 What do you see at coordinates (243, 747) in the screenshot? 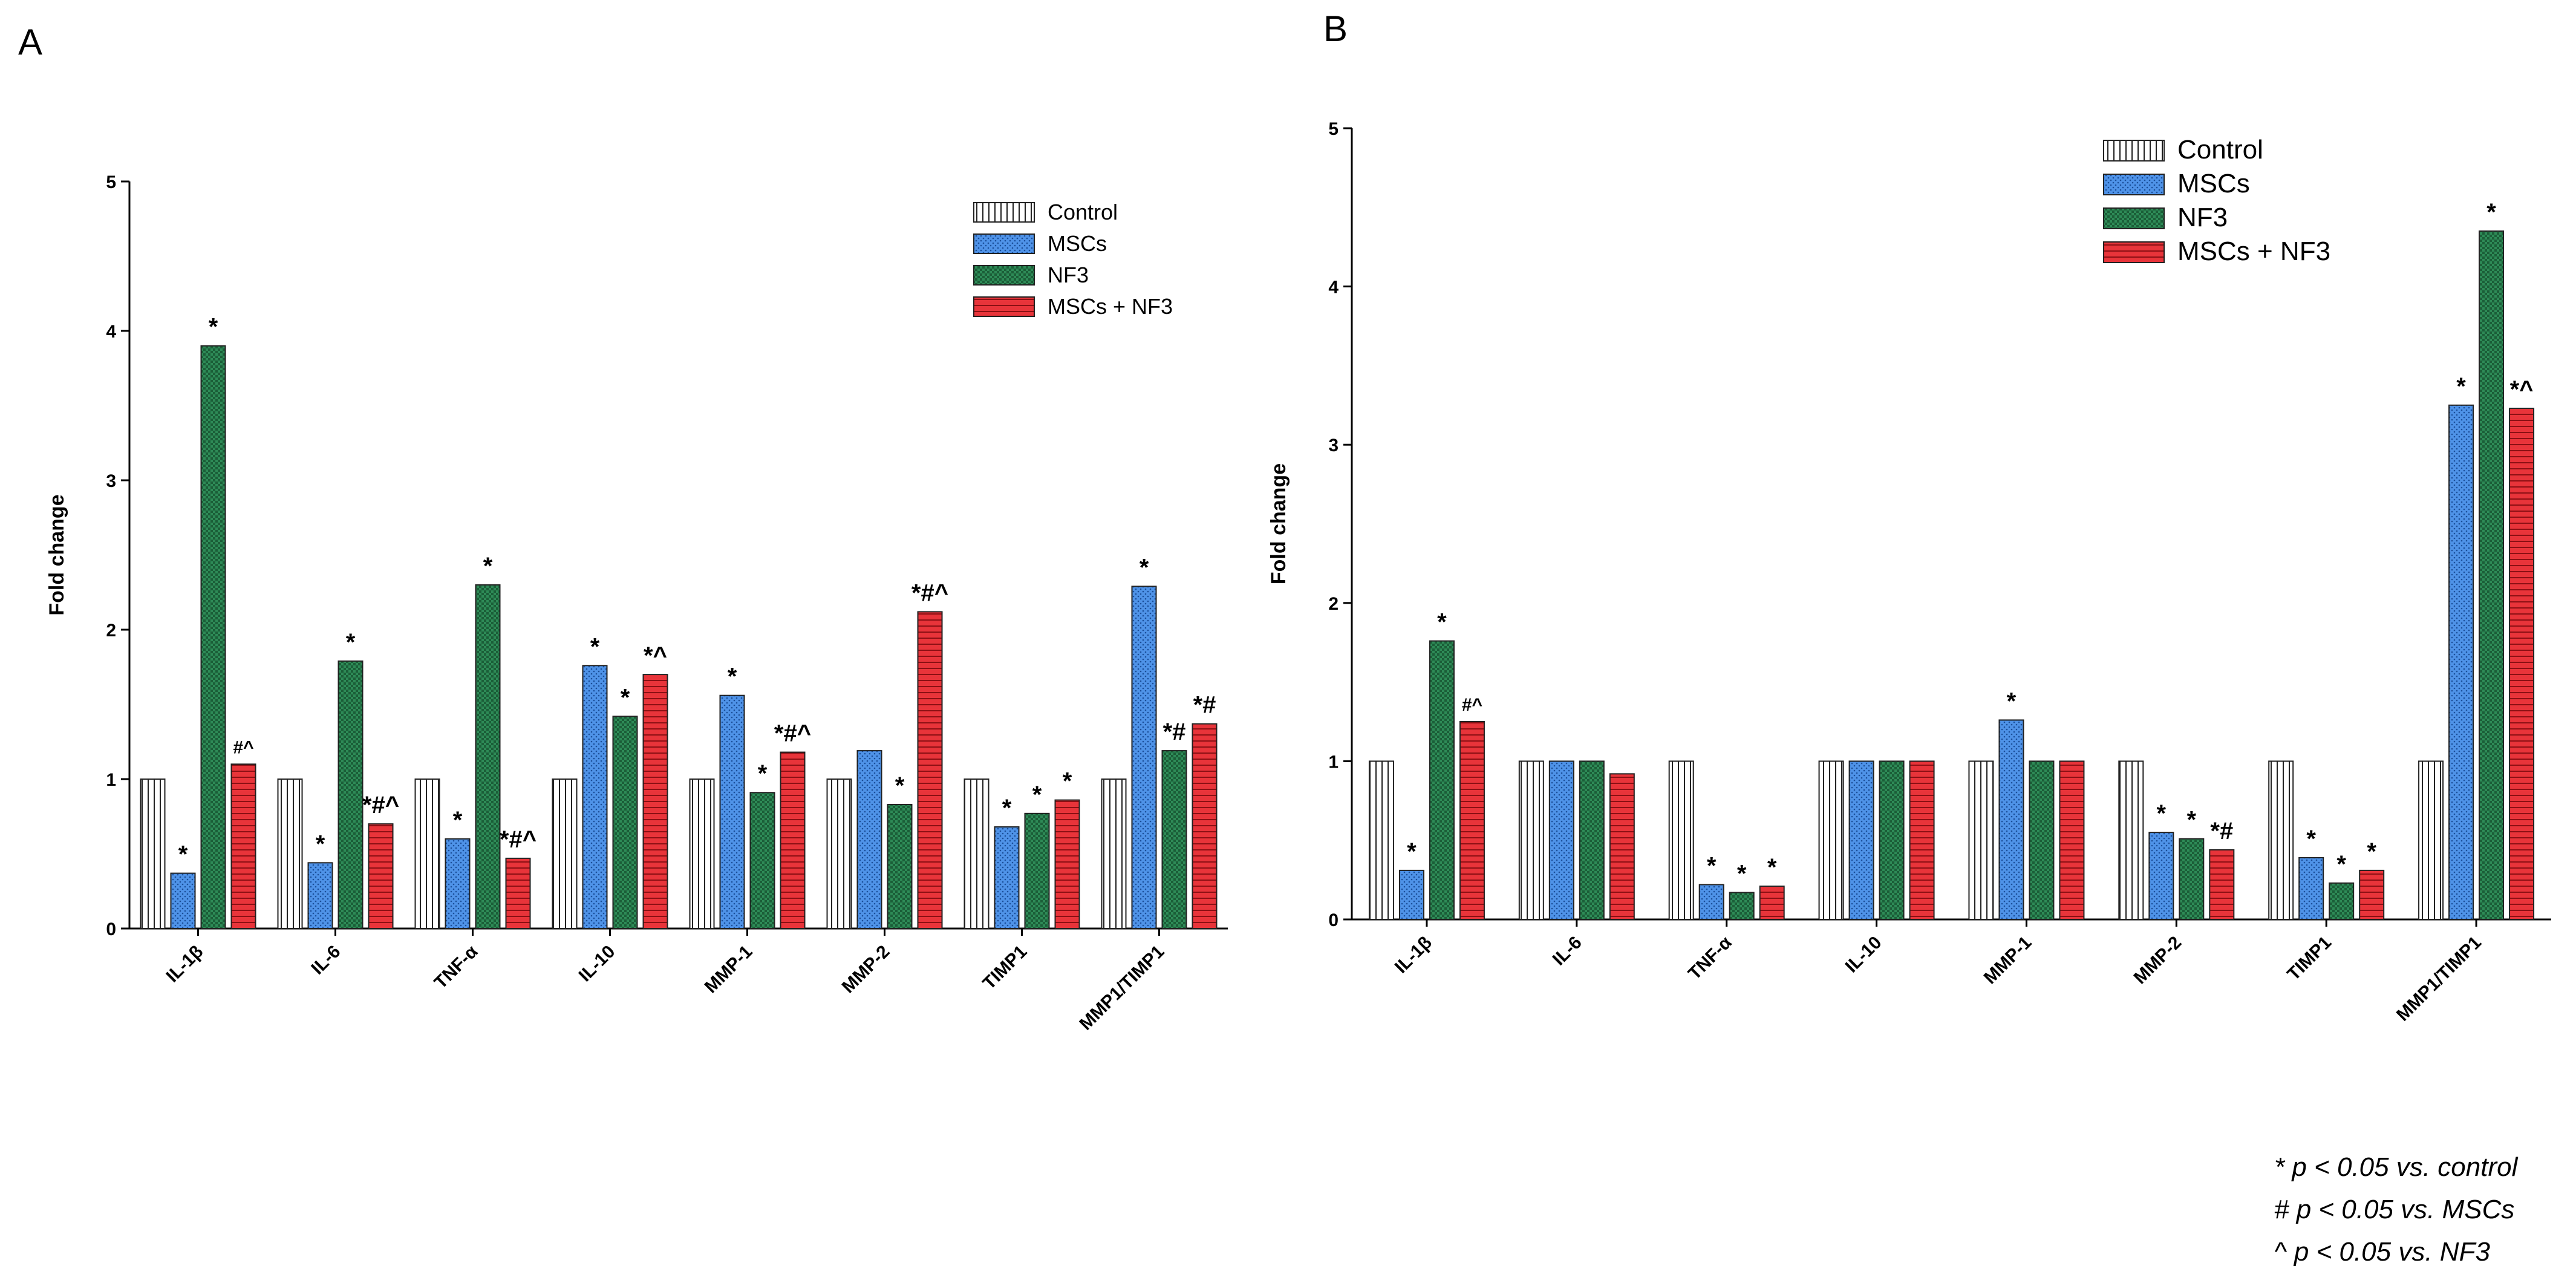
I see `significance-marker: #^` at bounding box center [243, 747].